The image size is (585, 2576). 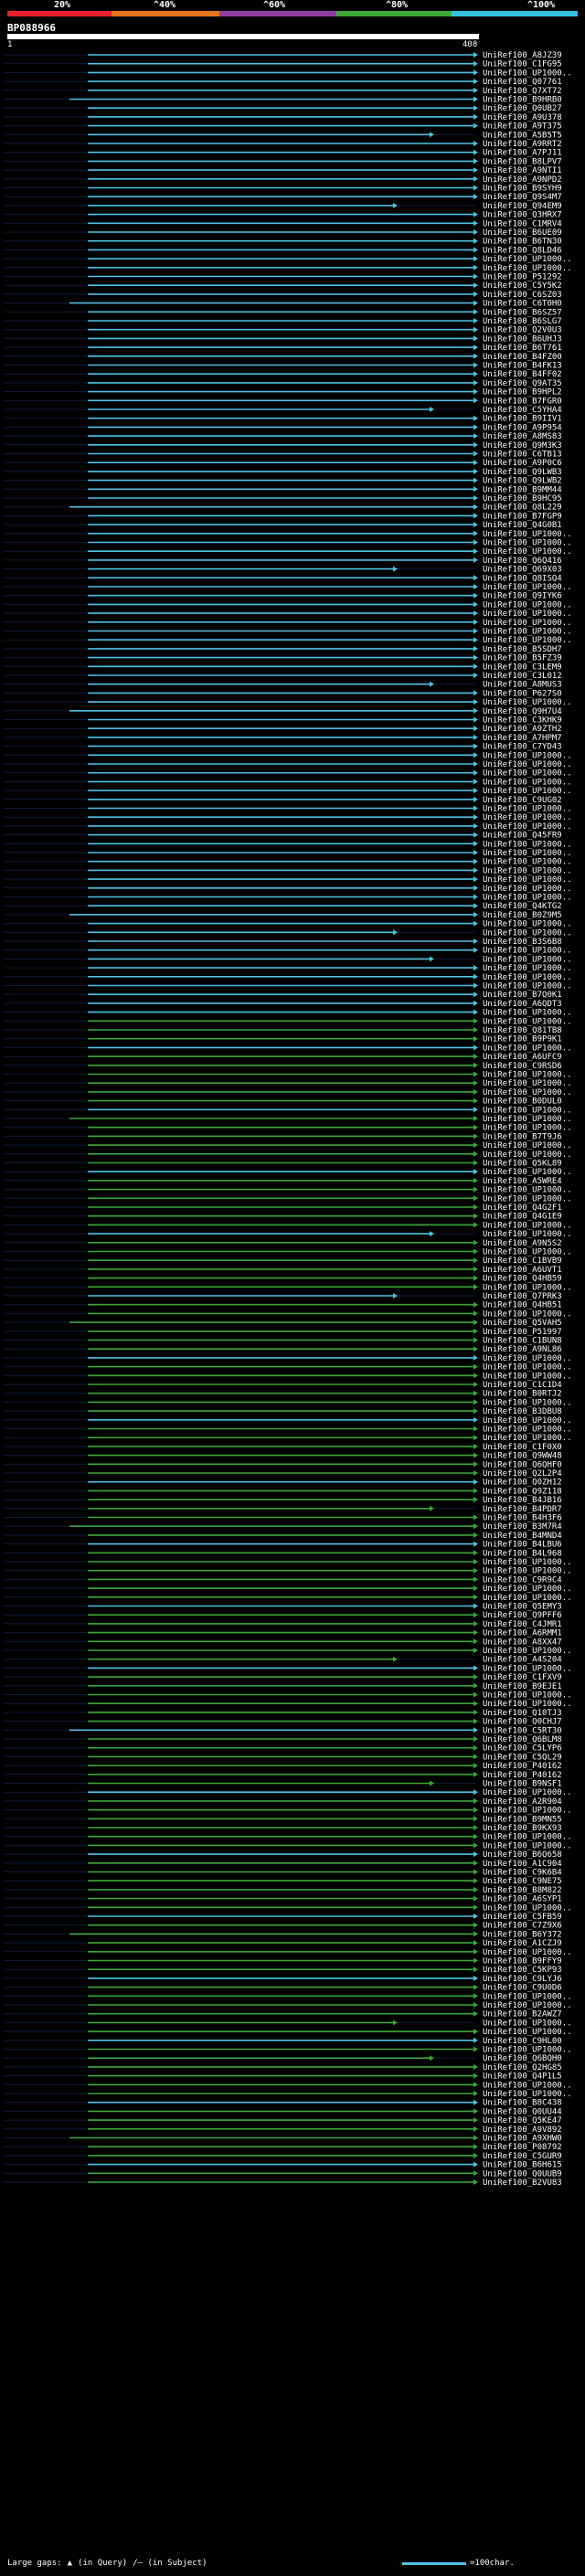 What do you see at coordinates (522, 82) in the screenshot?
I see `hit-label: UniRef100_Q07761` at bounding box center [522, 82].